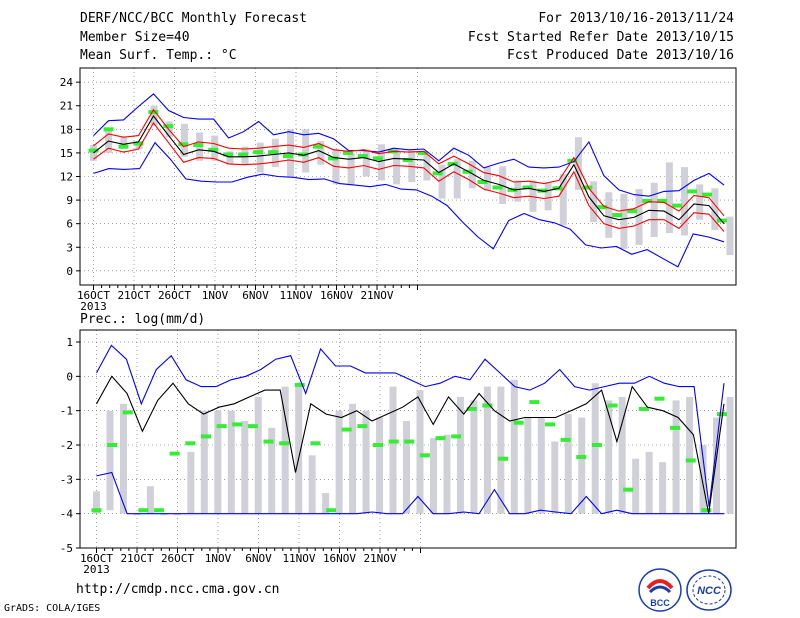 Image resolution: width=800 pixels, height=618 pixels. What do you see at coordinates (142, 319) in the screenshot?
I see `precip-panel-title: Prec.: log(mm/d)` at bounding box center [142, 319].